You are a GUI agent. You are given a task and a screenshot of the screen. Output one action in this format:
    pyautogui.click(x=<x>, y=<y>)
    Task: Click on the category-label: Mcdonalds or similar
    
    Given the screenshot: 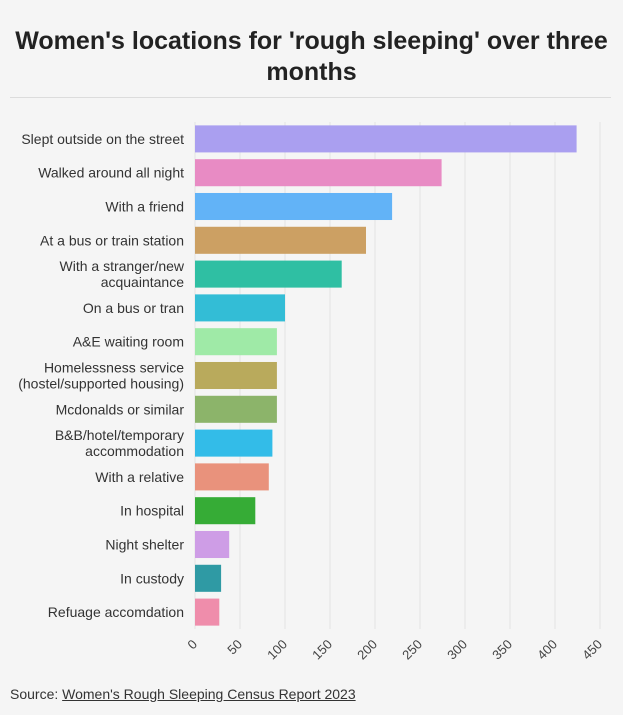 What is the action you would take?
    pyautogui.click(x=120, y=409)
    